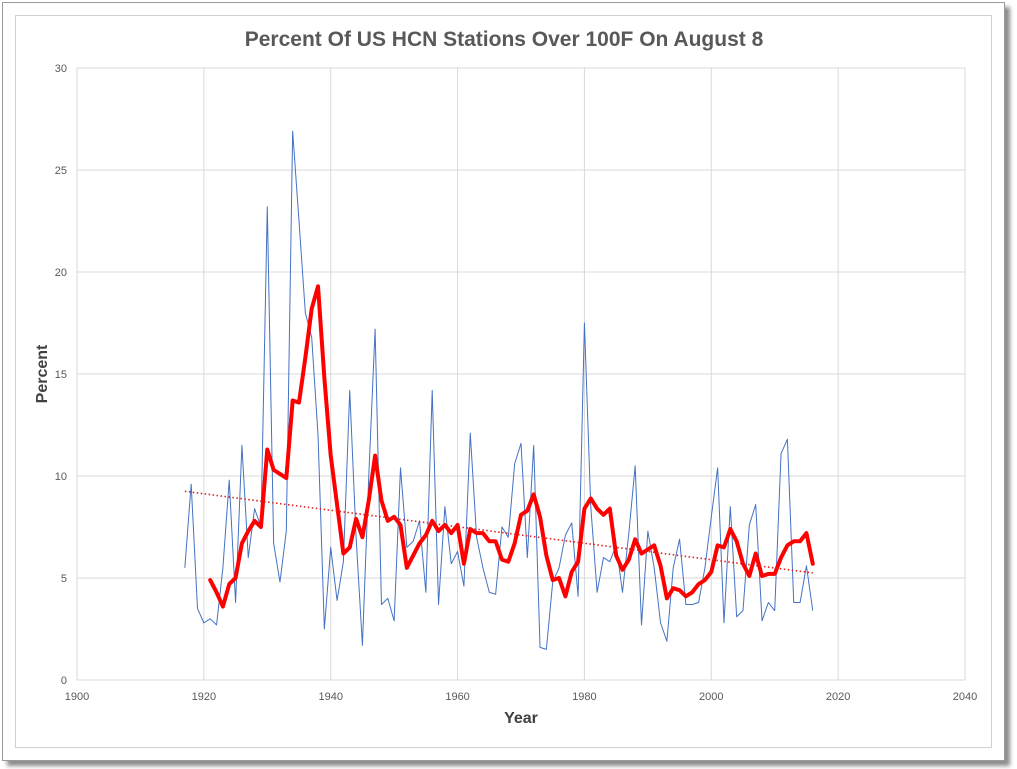  I want to click on x-tick-label: 1960, so click(457, 697).